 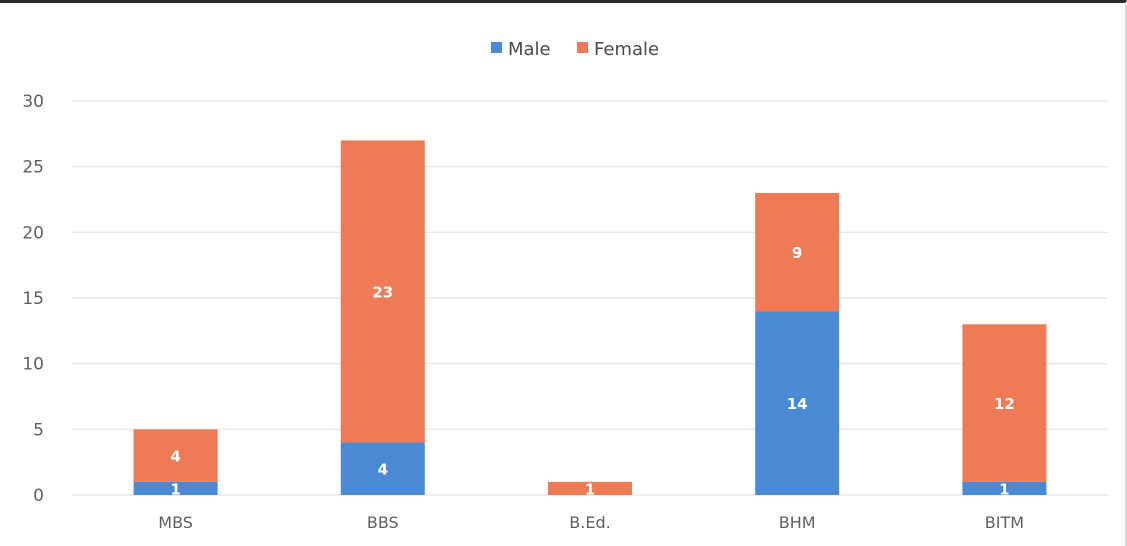 I want to click on x-tick-label: MBS, so click(x=175, y=522).